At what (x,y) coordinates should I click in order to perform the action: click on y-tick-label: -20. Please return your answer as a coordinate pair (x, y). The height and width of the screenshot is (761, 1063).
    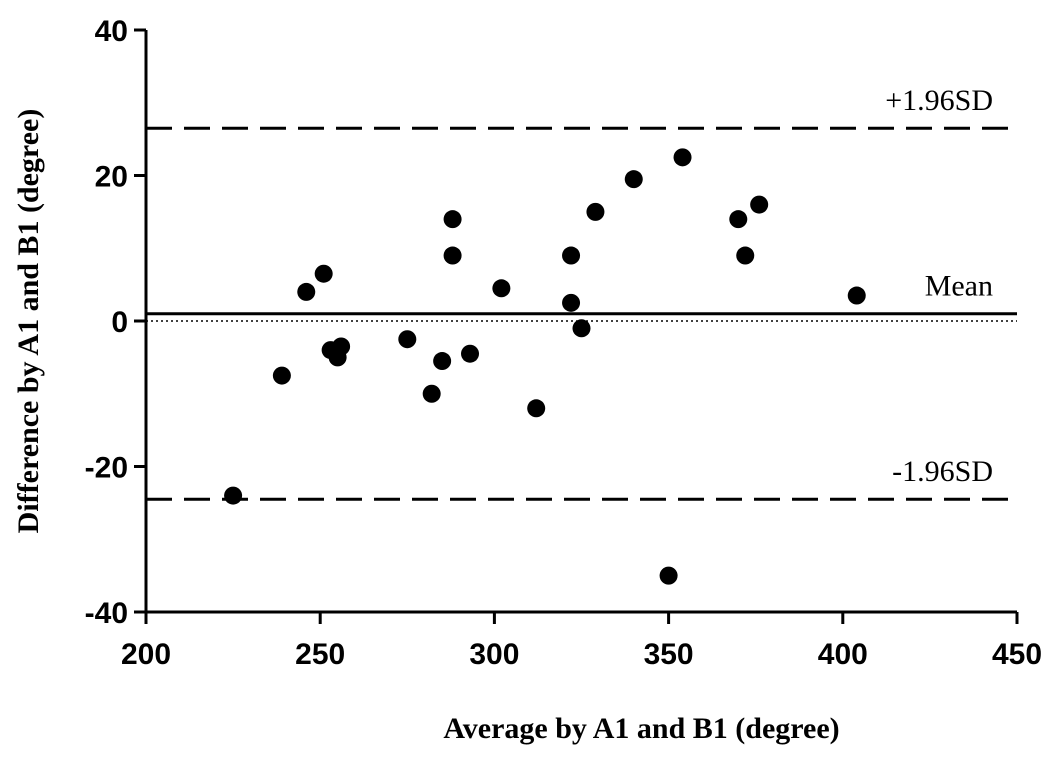
    Looking at the image, I should click on (106, 468).